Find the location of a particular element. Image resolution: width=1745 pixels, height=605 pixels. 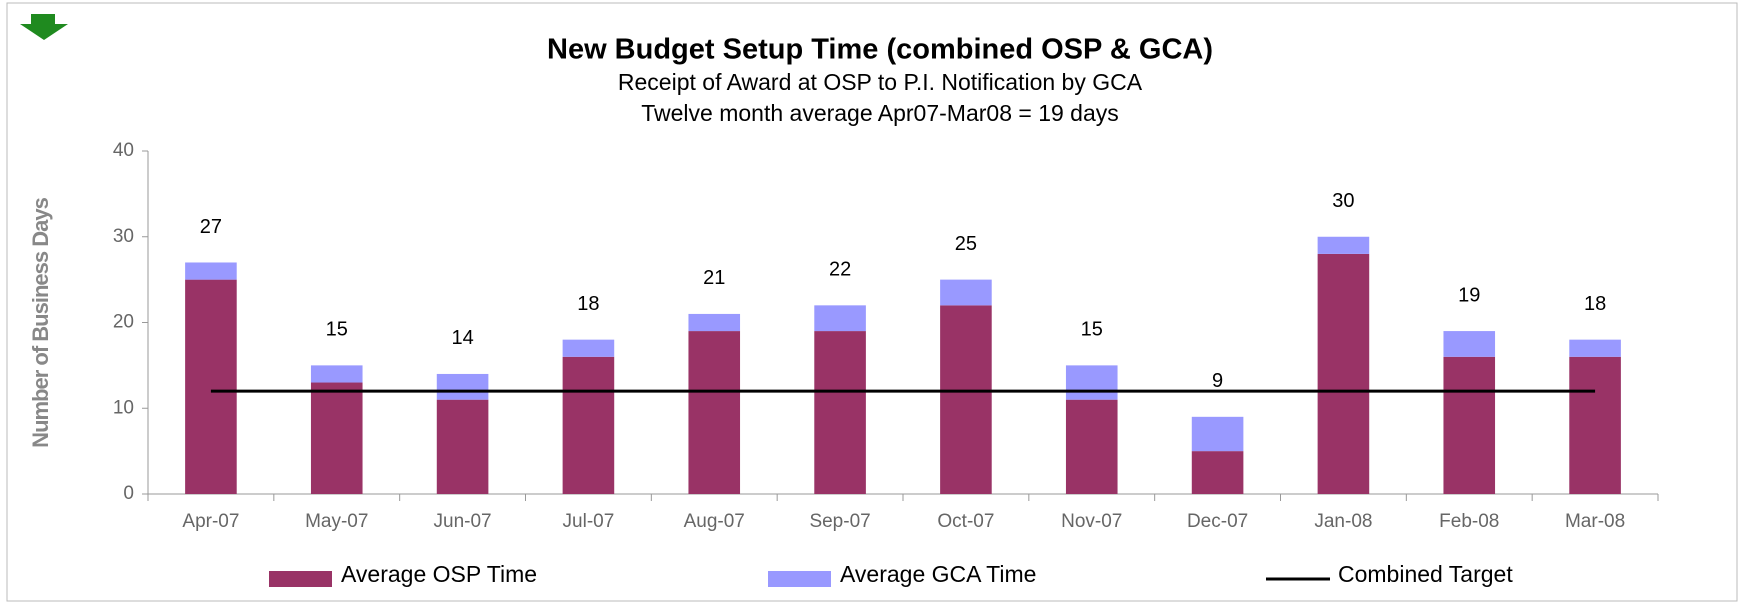

x-tick-label: Apr-07 is located at coordinates (210, 521).